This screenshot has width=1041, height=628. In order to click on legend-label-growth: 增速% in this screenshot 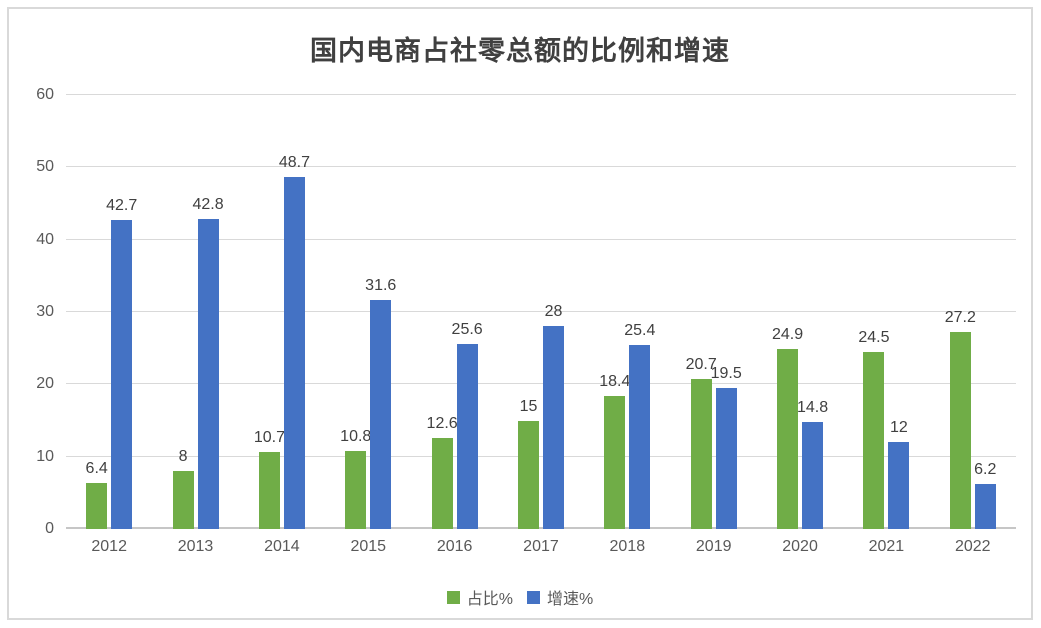, I will do `click(570, 599)`.